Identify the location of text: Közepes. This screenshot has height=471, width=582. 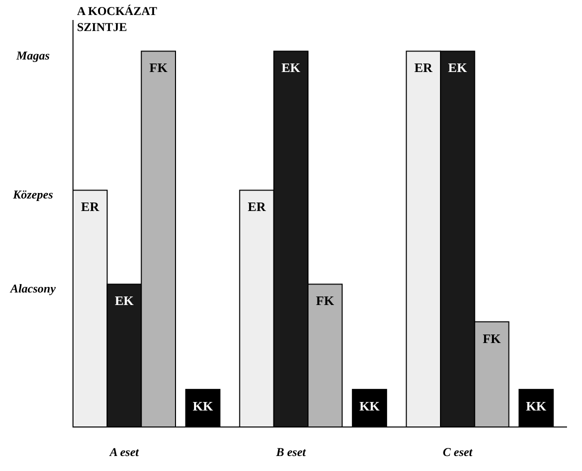
(33, 194).